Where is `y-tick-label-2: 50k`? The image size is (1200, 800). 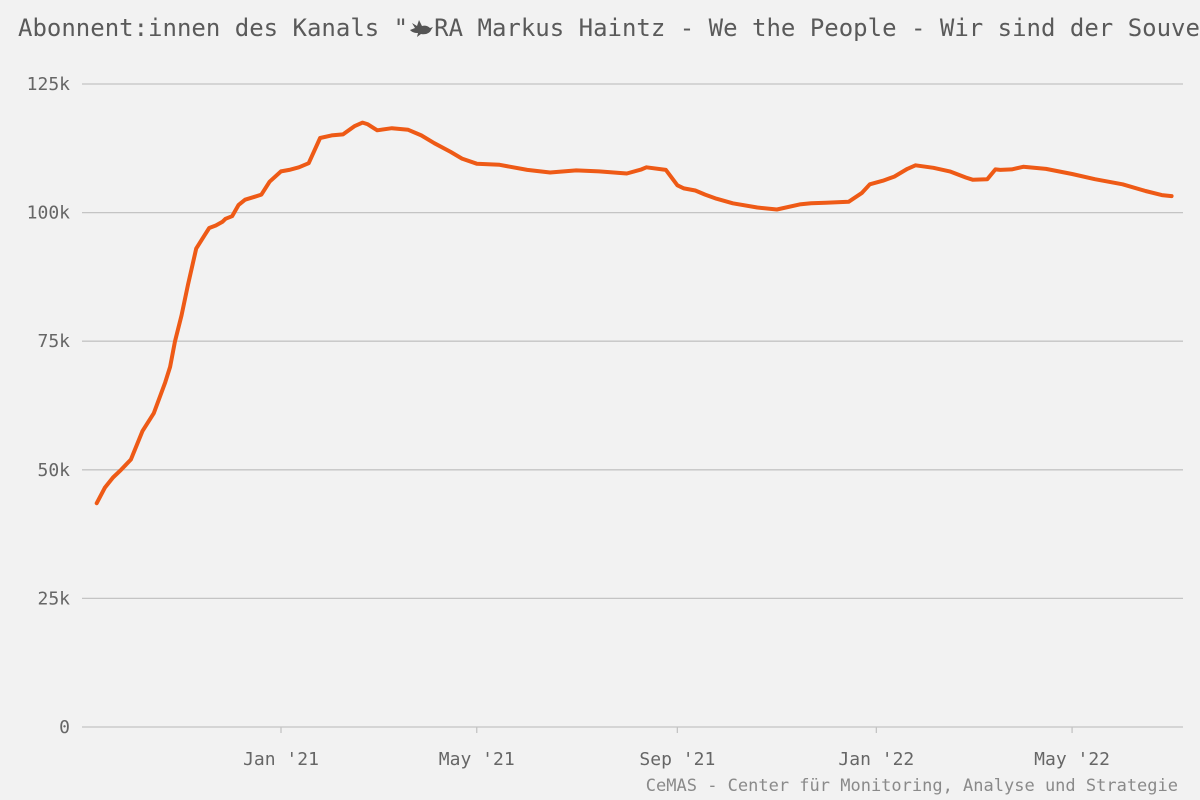 y-tick-label-2: 50k is located at coordinates (53, 470).